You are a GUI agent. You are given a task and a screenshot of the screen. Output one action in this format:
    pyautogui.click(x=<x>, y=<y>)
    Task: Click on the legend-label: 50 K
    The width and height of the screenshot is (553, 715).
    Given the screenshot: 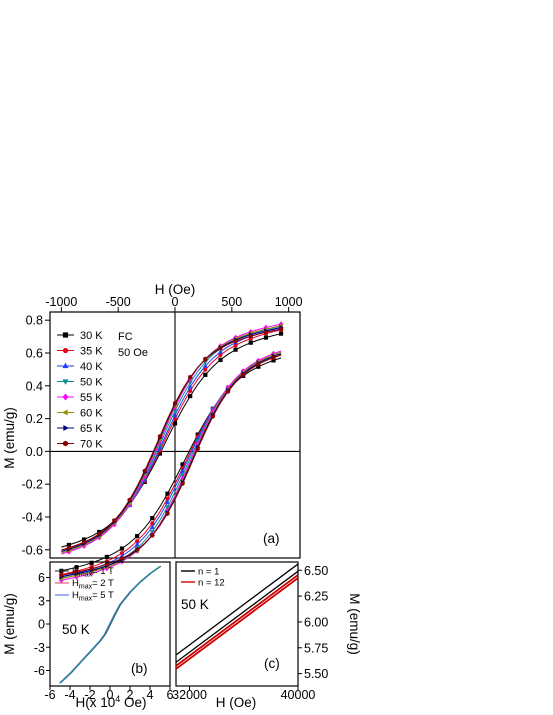 What is the action you would take?
    pyautogui.click(x=91, y=383)
    